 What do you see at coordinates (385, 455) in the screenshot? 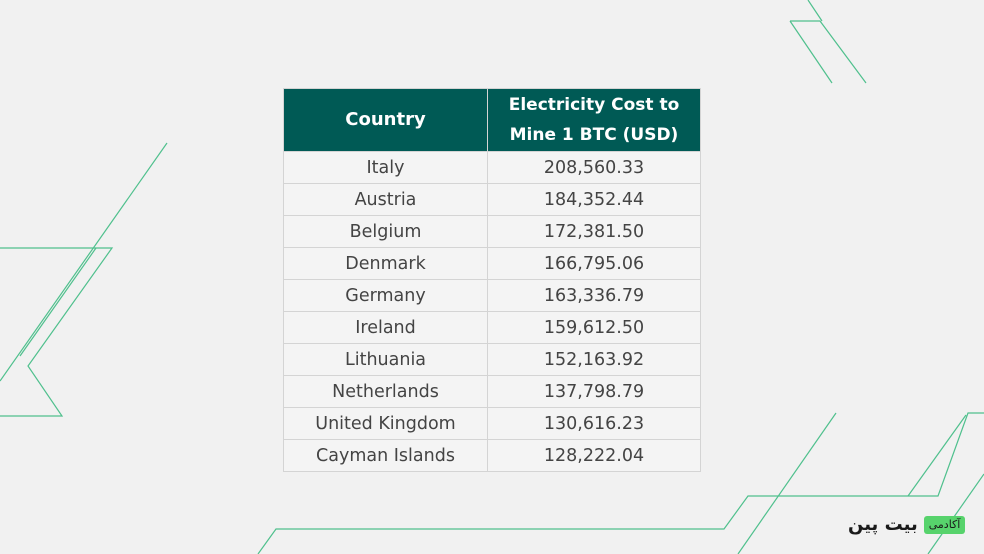
I see `country-cell: Cayman Islands` at bounding box center [385, 455].